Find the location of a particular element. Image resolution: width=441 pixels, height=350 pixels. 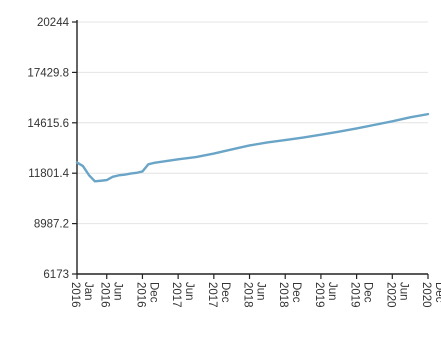

x-tick-label: Dec2020 is located at coordinates (430, 295).